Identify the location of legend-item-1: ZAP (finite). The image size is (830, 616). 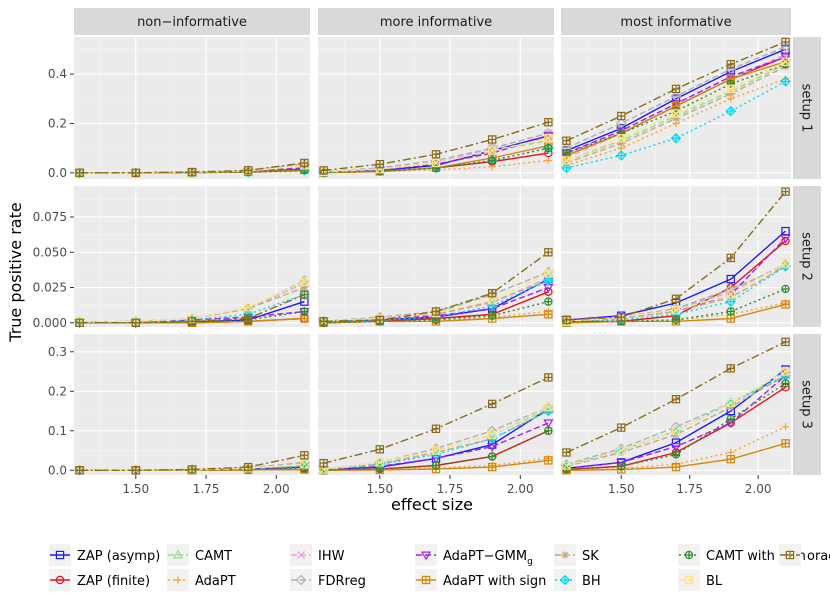
(99, 580).